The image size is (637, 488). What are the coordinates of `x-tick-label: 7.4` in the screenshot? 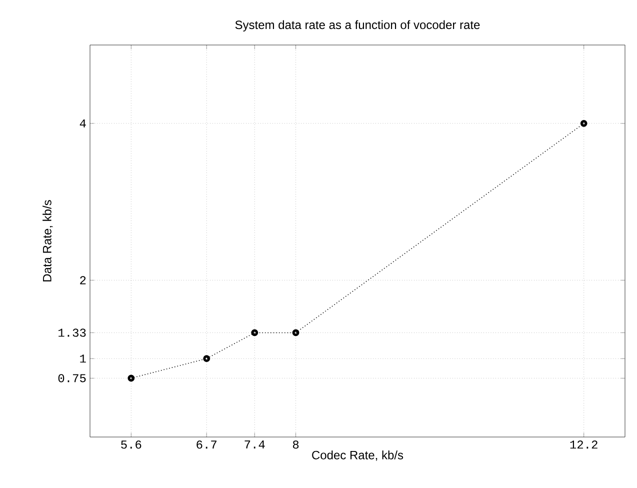 It's located at (254, 444).